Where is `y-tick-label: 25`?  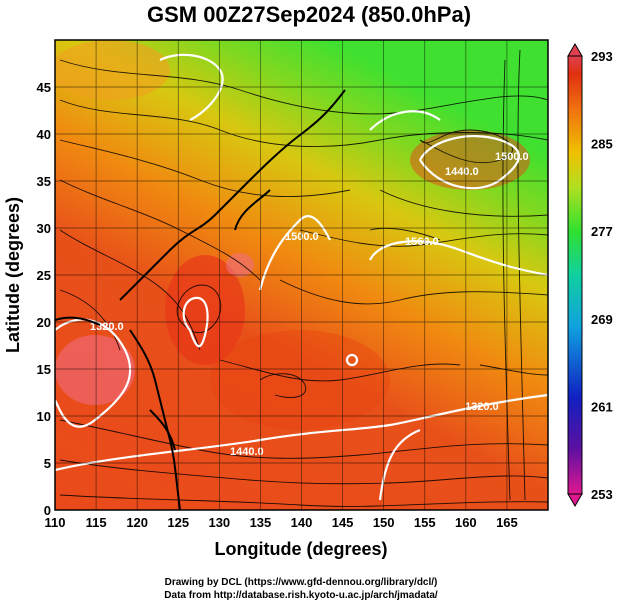 y-tick-label: 25 is located at coordinates (44, 275).